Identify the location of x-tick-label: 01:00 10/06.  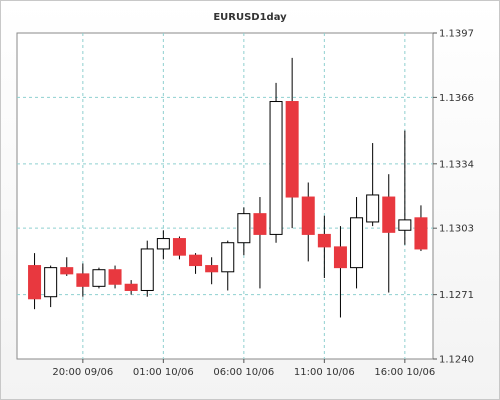
(163, 372).